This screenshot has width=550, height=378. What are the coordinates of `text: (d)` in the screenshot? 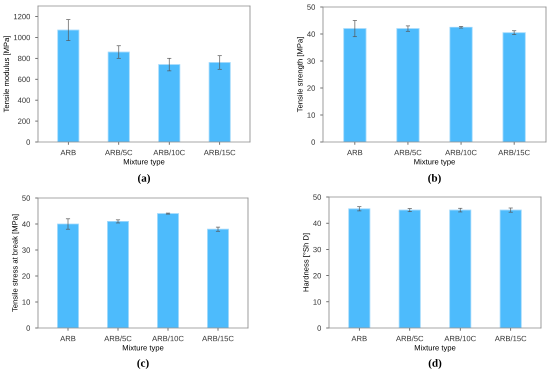 It's located at (435, 364).